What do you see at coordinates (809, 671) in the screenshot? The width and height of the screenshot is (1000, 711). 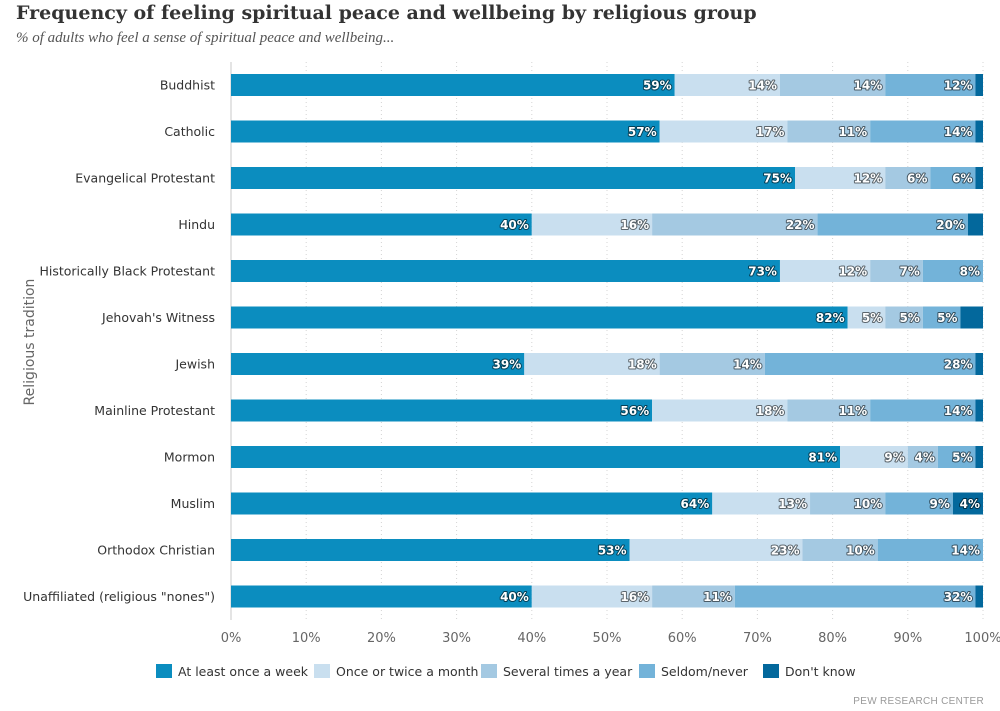 I see `legend-item-don-t-know: Don't know` at bounding box center [809, 671].